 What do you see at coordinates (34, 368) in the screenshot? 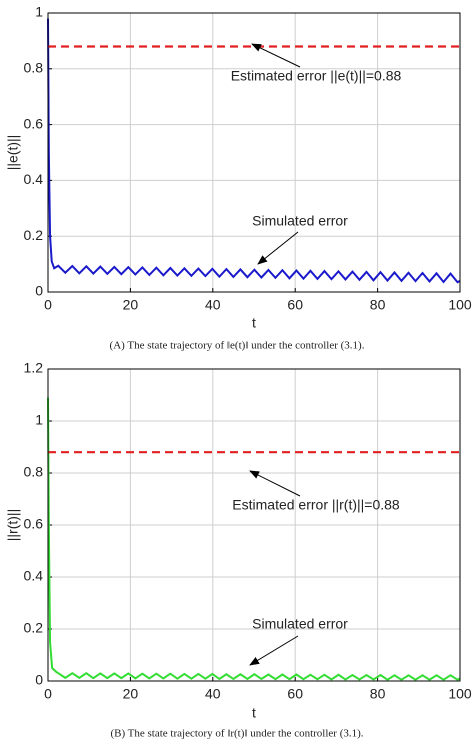
I see `y-tick-label: 1.2` at bounding box center [34, 368].